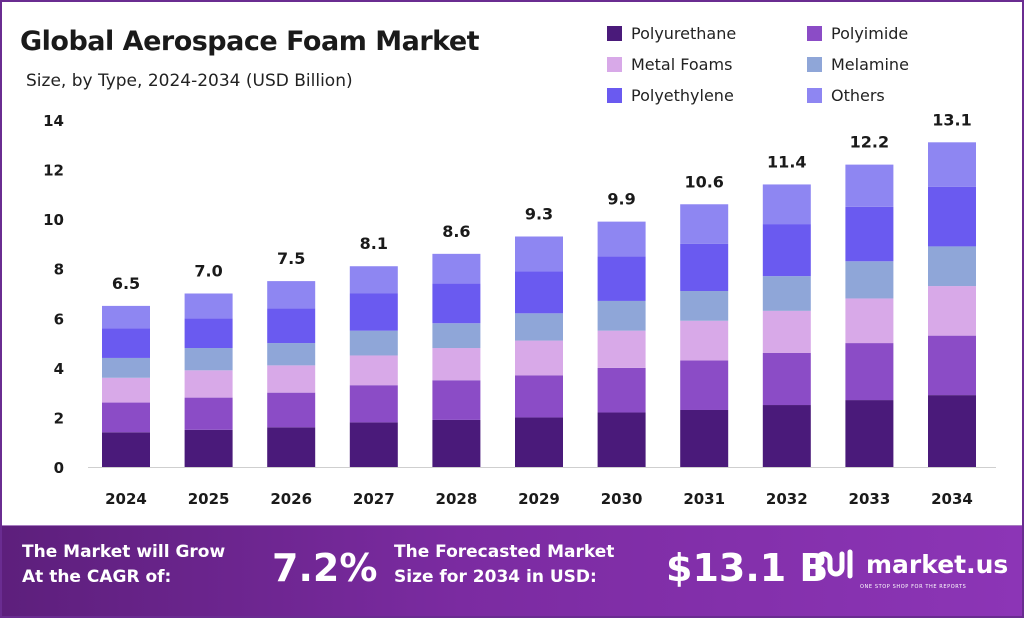  I want to click on chart-subtitle: Size, by Type, 2024-2034 (USD Billion), so click(189, 81).